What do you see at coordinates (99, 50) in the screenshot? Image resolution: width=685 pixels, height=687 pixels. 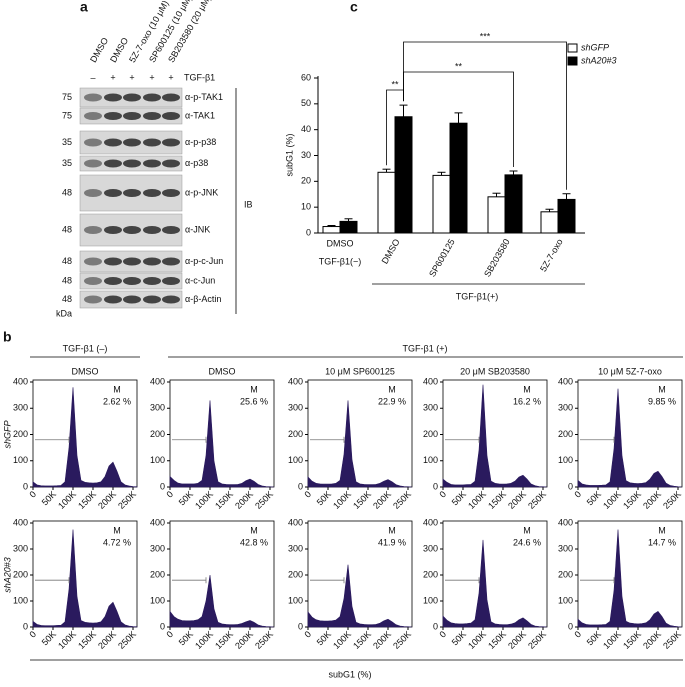 I see `lane-label: DMSO` at bounding box center [99, 50].